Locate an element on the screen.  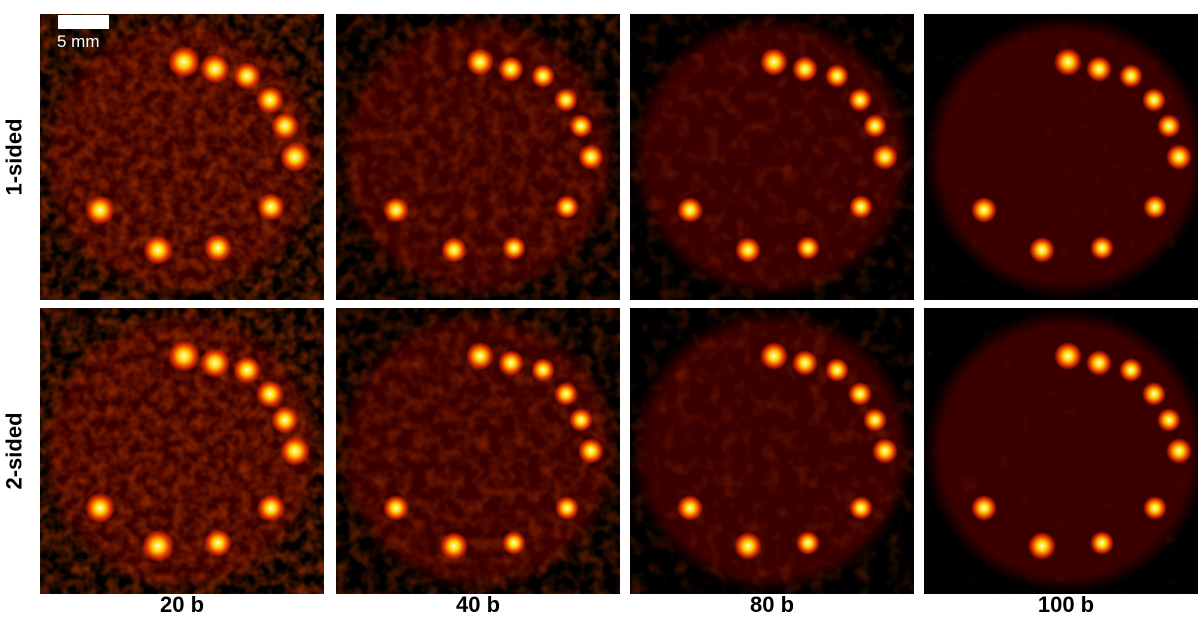
image-panel-1-sided-80b is located at coordinates (772, 157).